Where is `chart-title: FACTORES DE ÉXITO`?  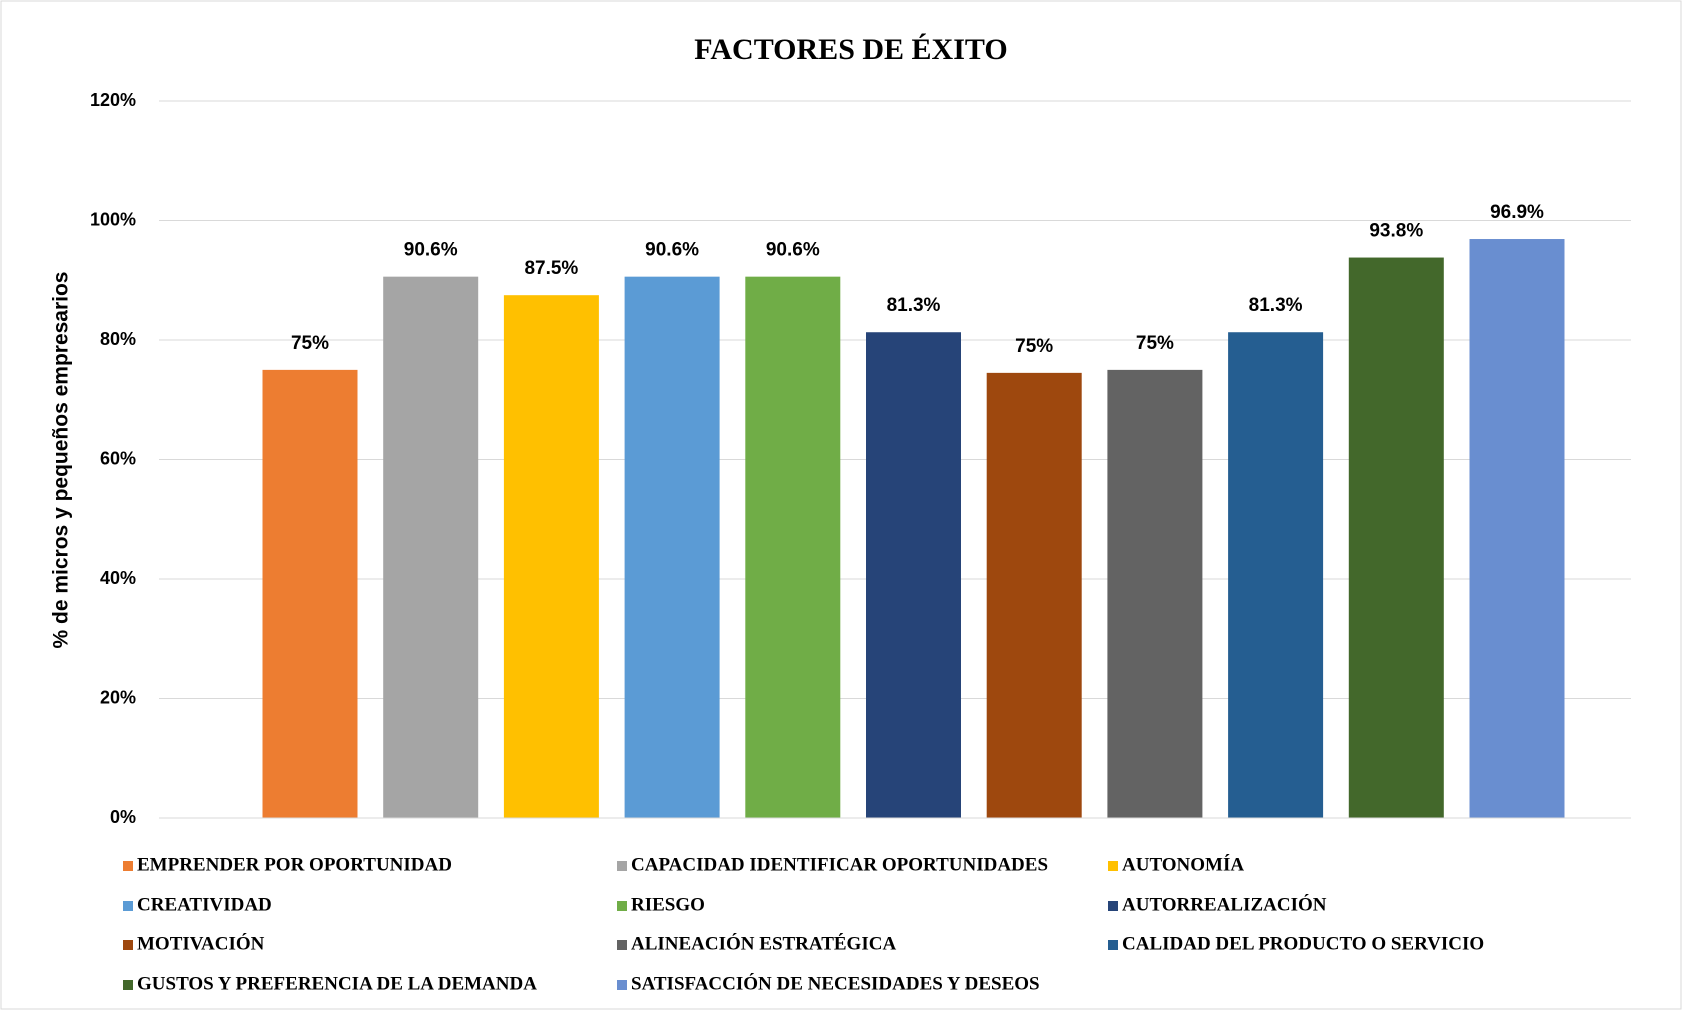
chart-title: FACTORES DE ÉXITO is located at coordinates (850, 49).